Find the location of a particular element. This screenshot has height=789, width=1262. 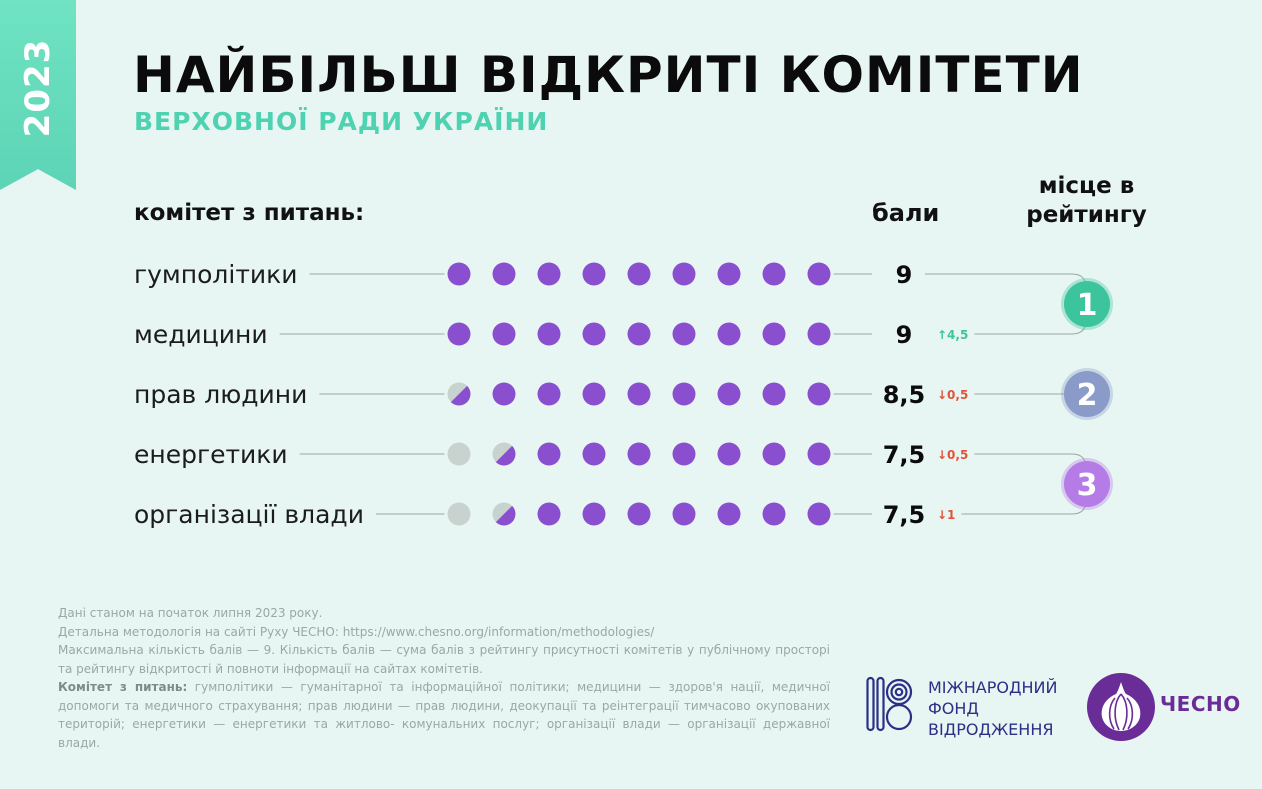

garlic-logo-icon is located at coordinates (1121, 707).